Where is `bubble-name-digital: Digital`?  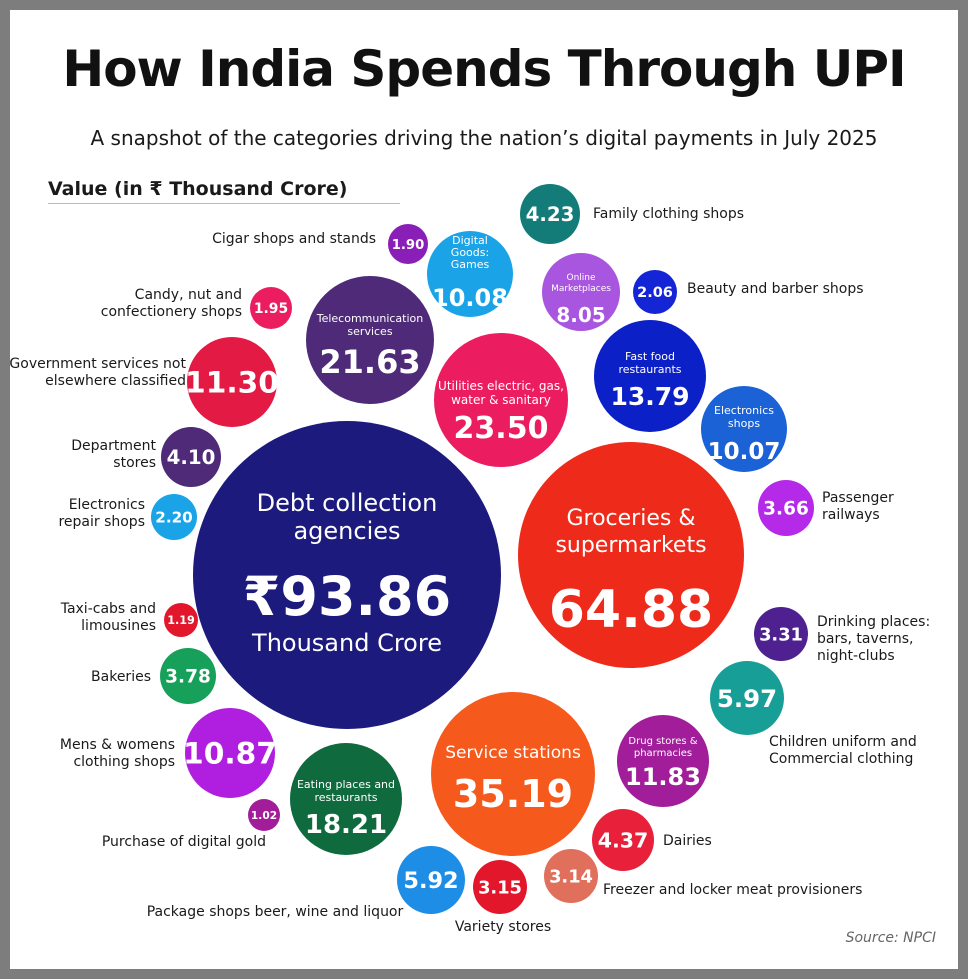 bubble-name-digital: Digital is located at coordinates (470, 240).